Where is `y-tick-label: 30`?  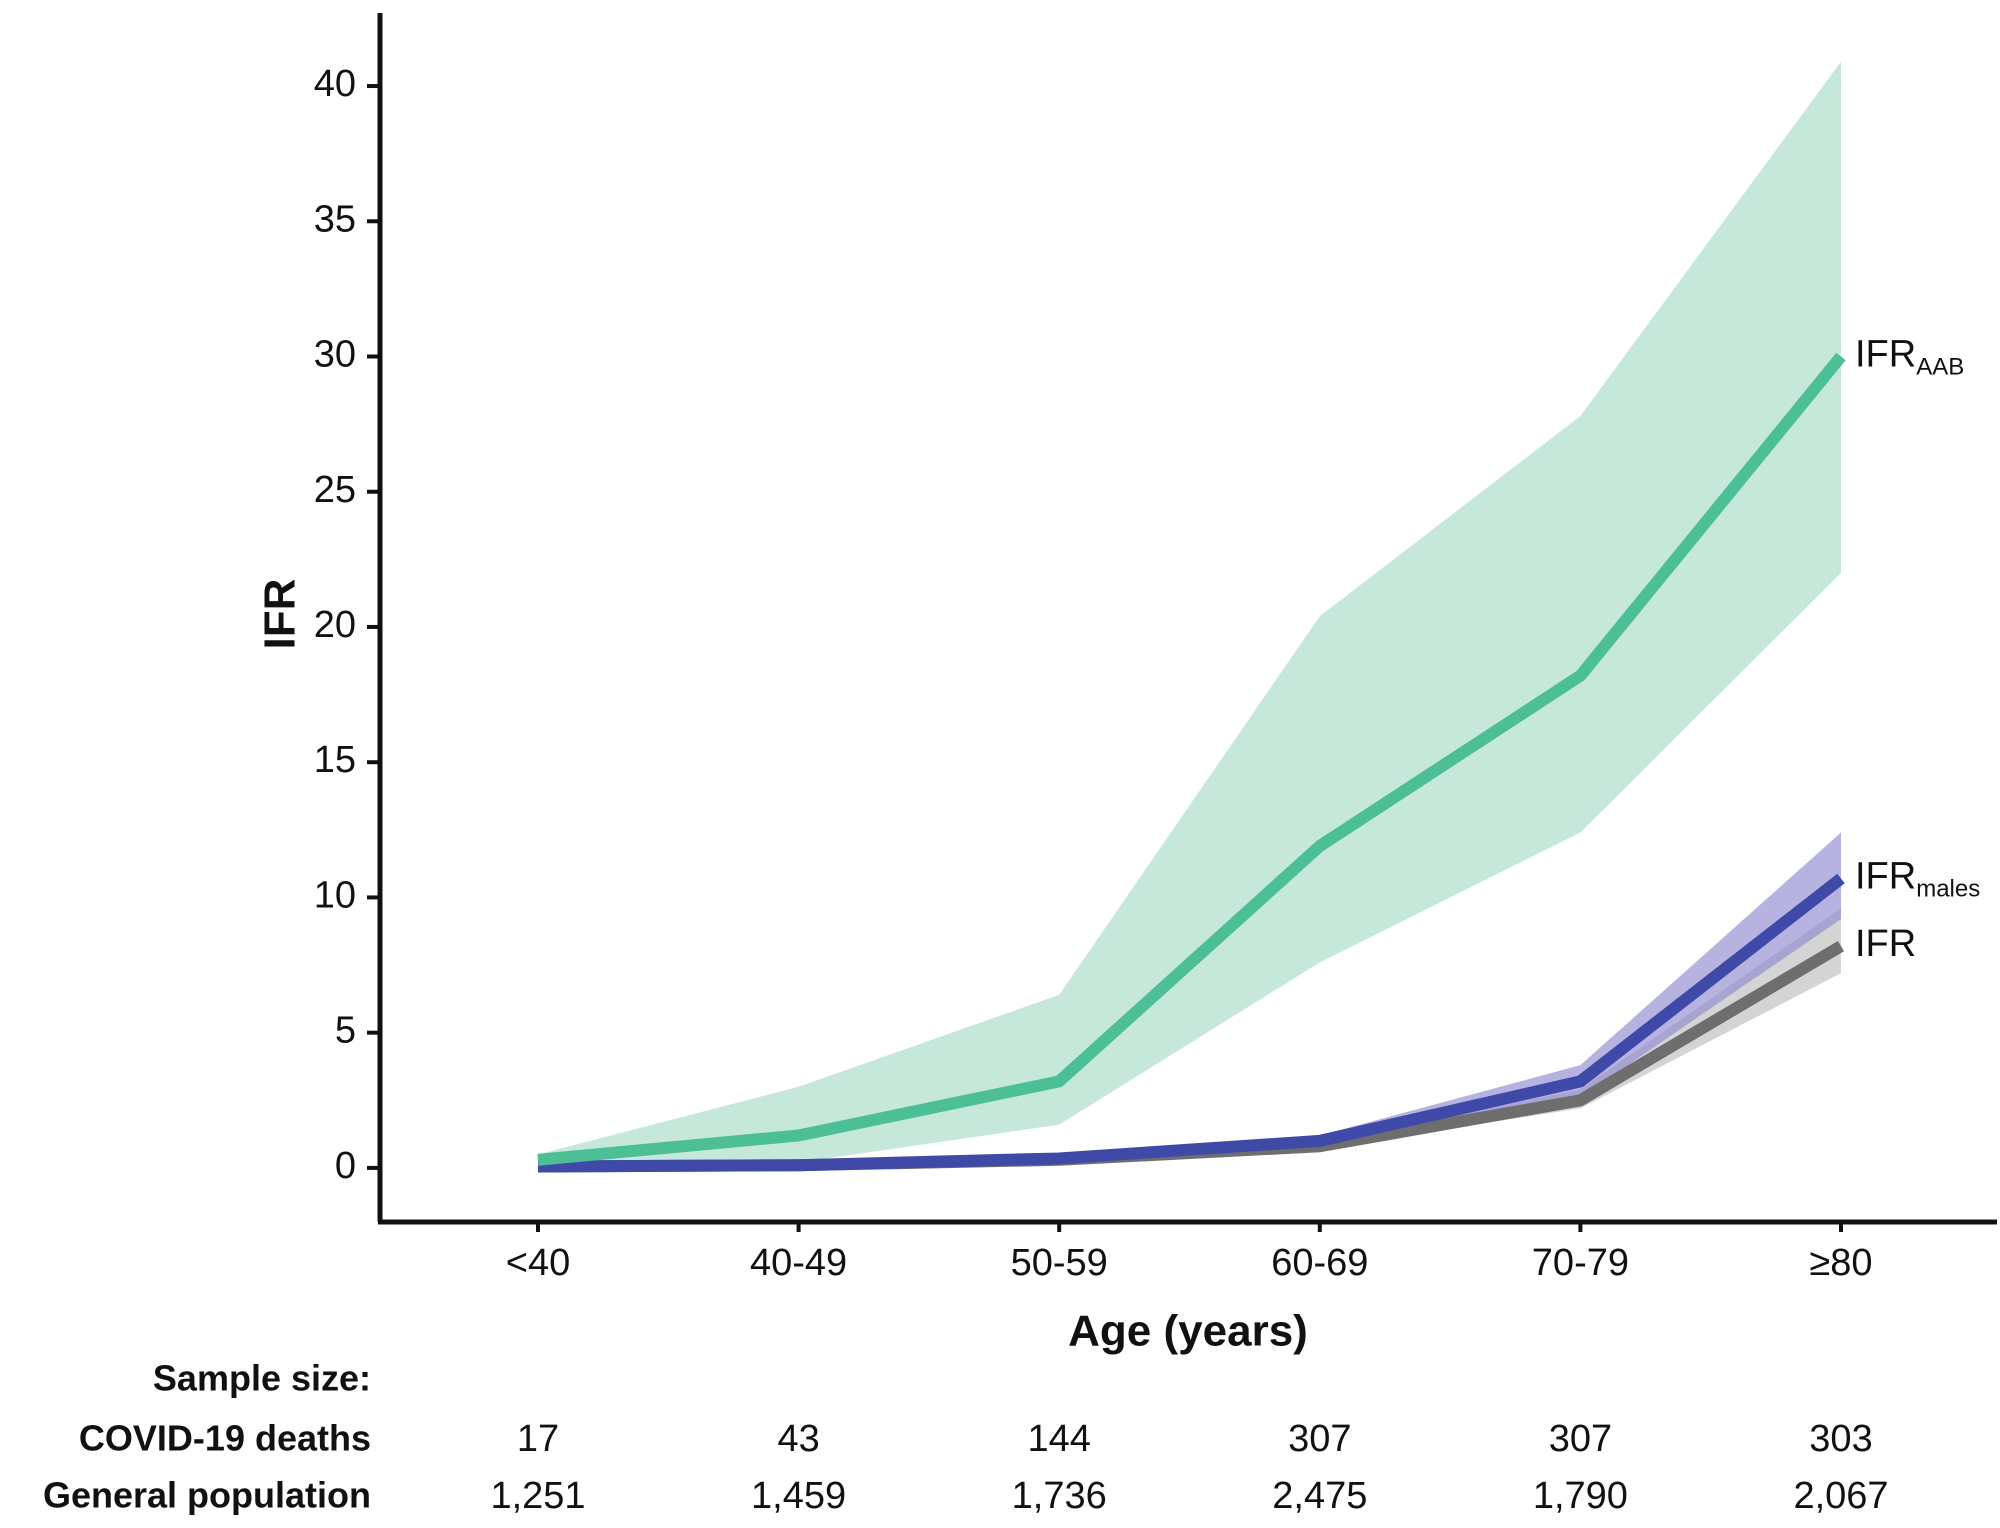
y-tick-label: 30 is located at coordinates (335, 355).